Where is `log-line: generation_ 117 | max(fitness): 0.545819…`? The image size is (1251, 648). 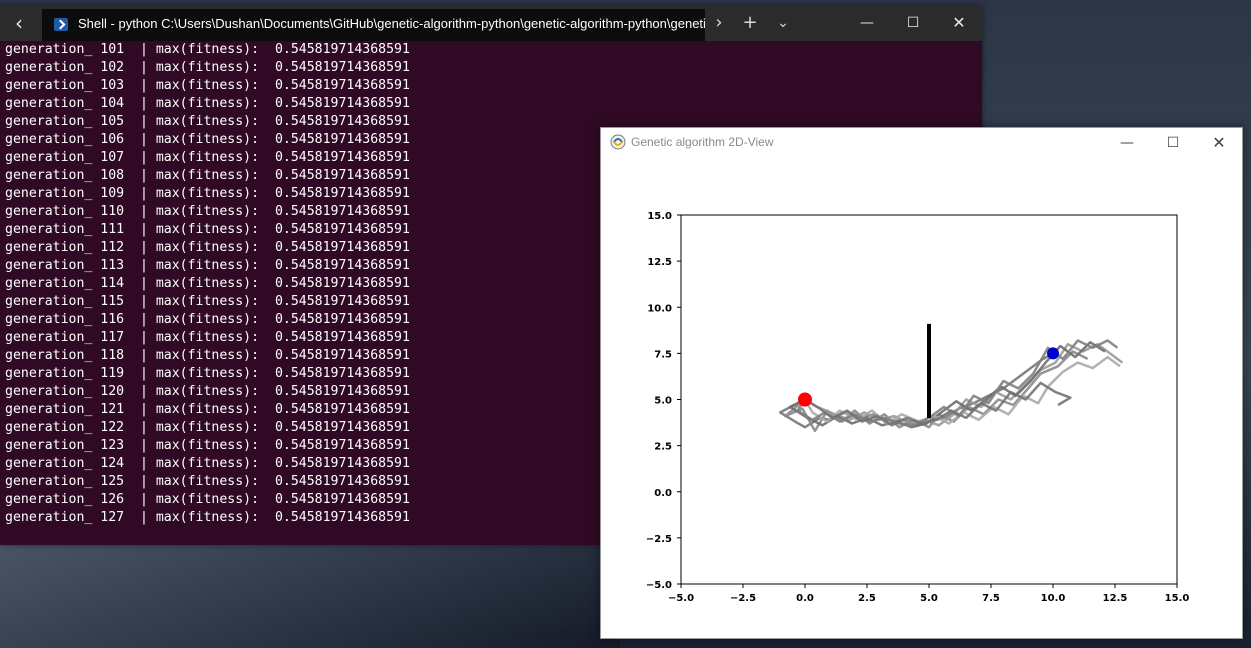 log-line: generation_ 117 | max(fitness): 0.545819… is located at coordinates (207, 337).